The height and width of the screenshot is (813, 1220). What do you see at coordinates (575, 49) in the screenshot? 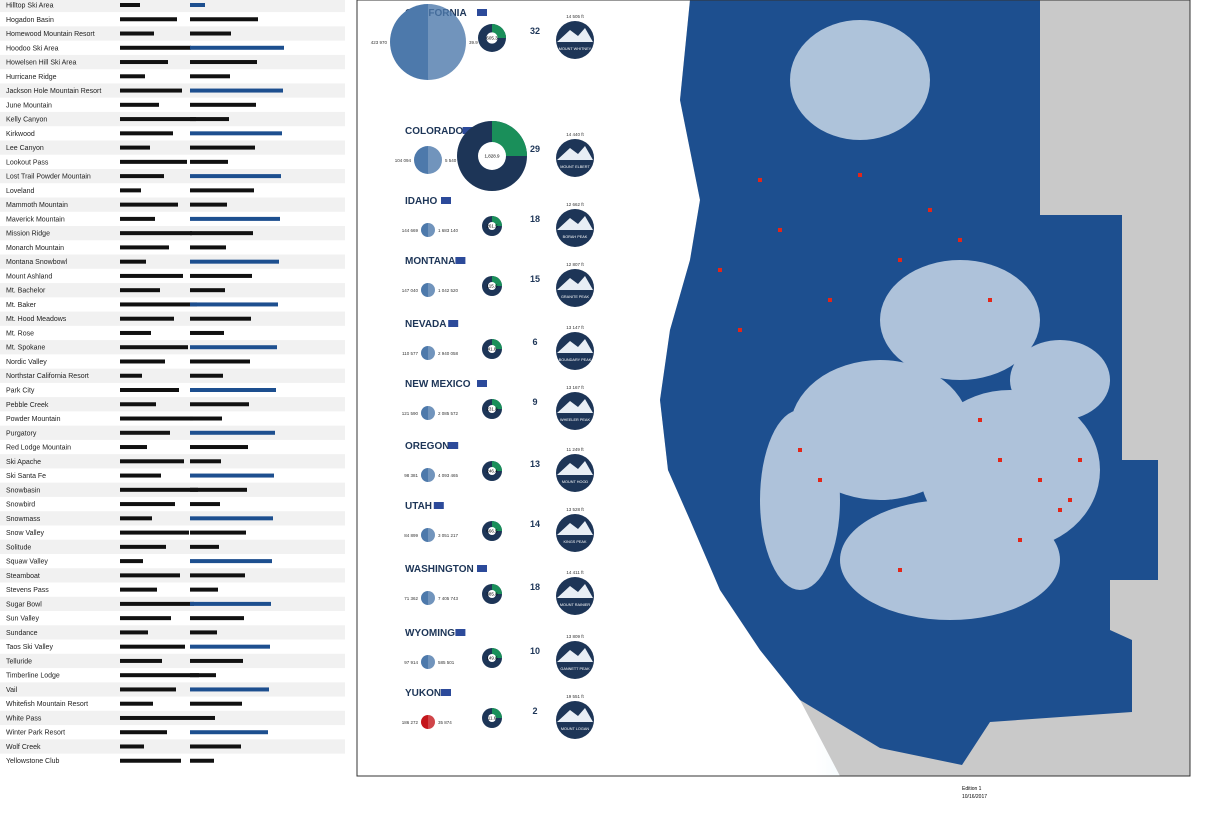
I see `peak-name: MOUNT WHITNEY` at bounding box center [575, 49].